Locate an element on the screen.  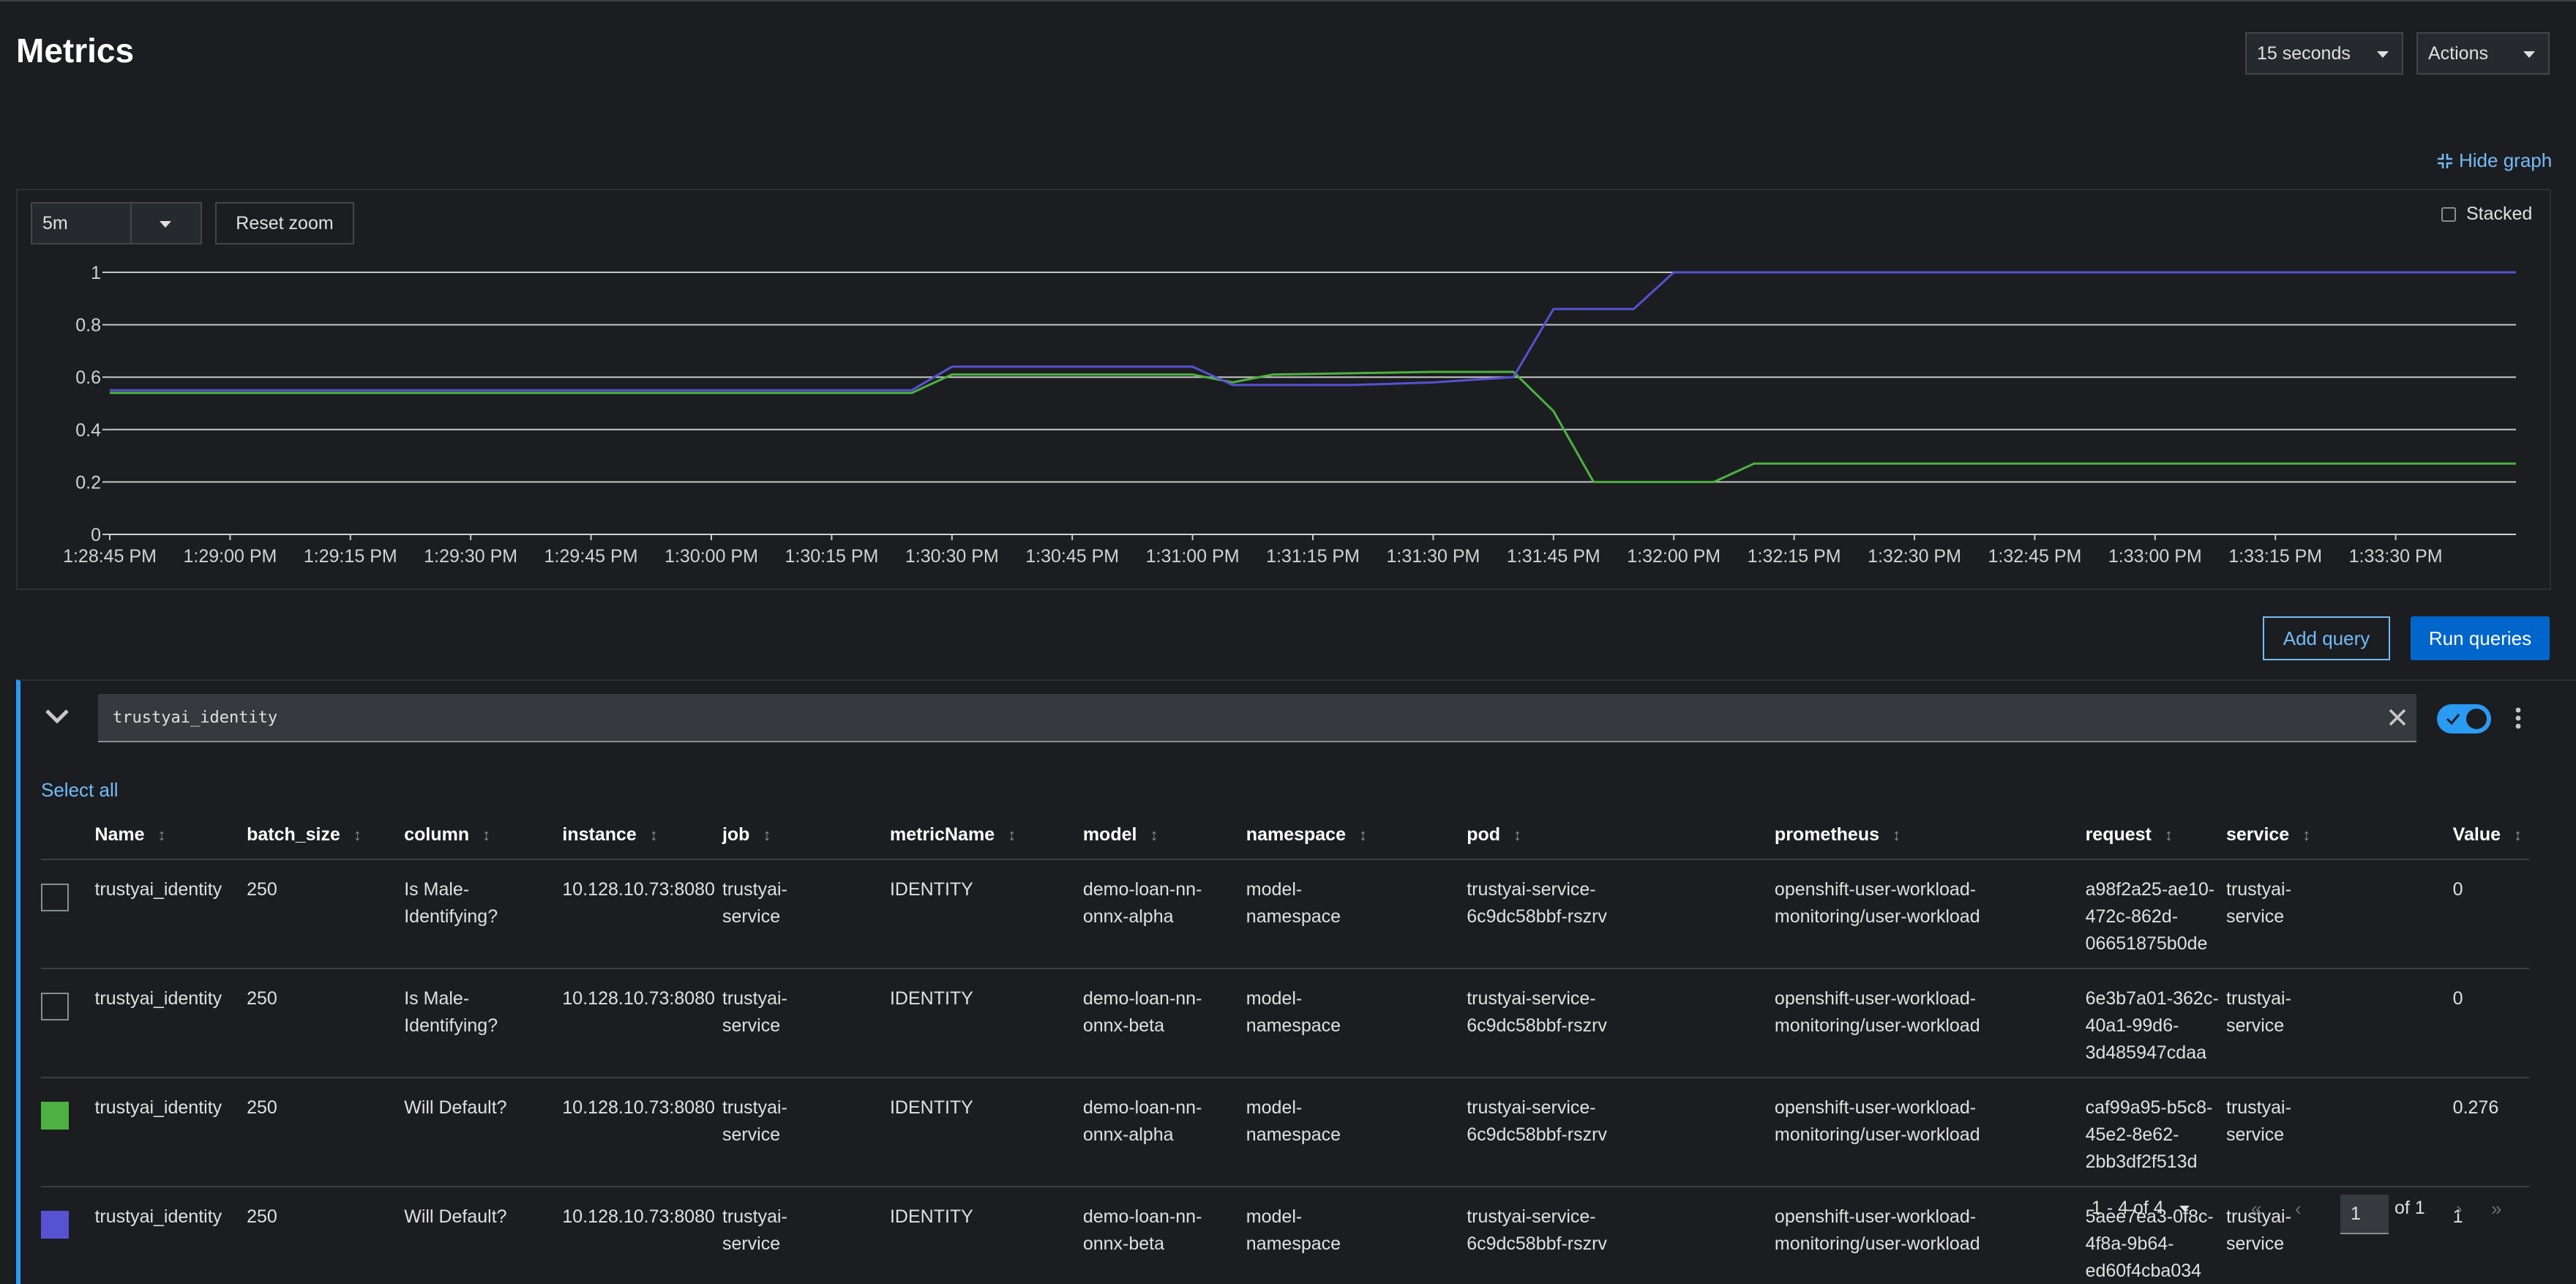
column-header-model: model ↕ is located at coordinates (1164, 835).